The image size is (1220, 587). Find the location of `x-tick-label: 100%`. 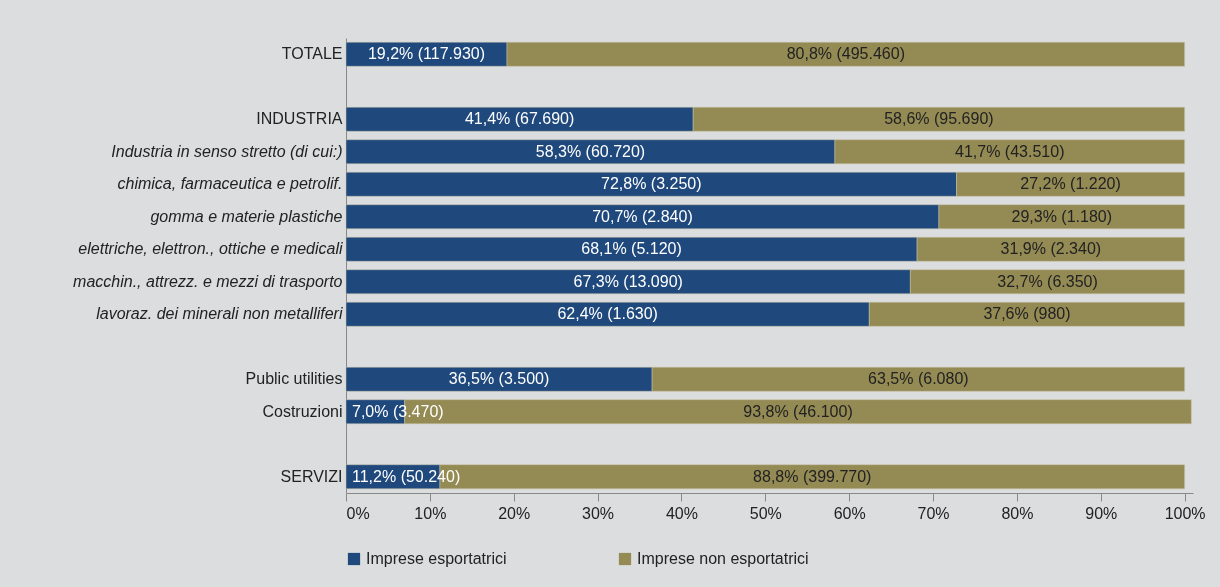

x-tick-label: 100% is located at coordinates (1185, 513).